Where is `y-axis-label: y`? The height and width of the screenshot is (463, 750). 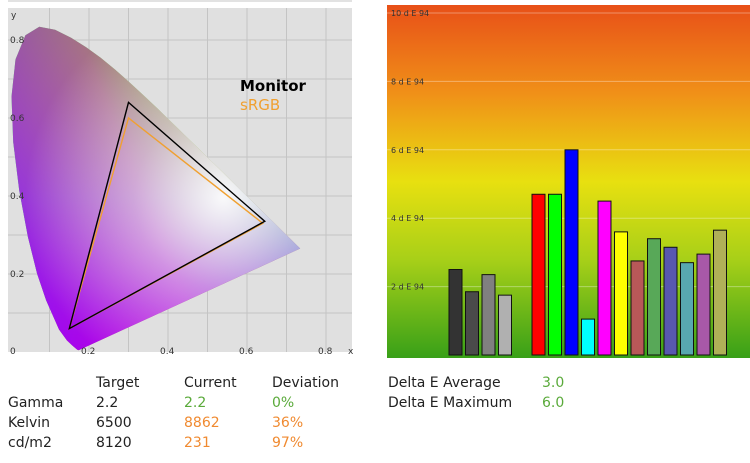
y-axis-label: y is located at coordinates (14, 16).